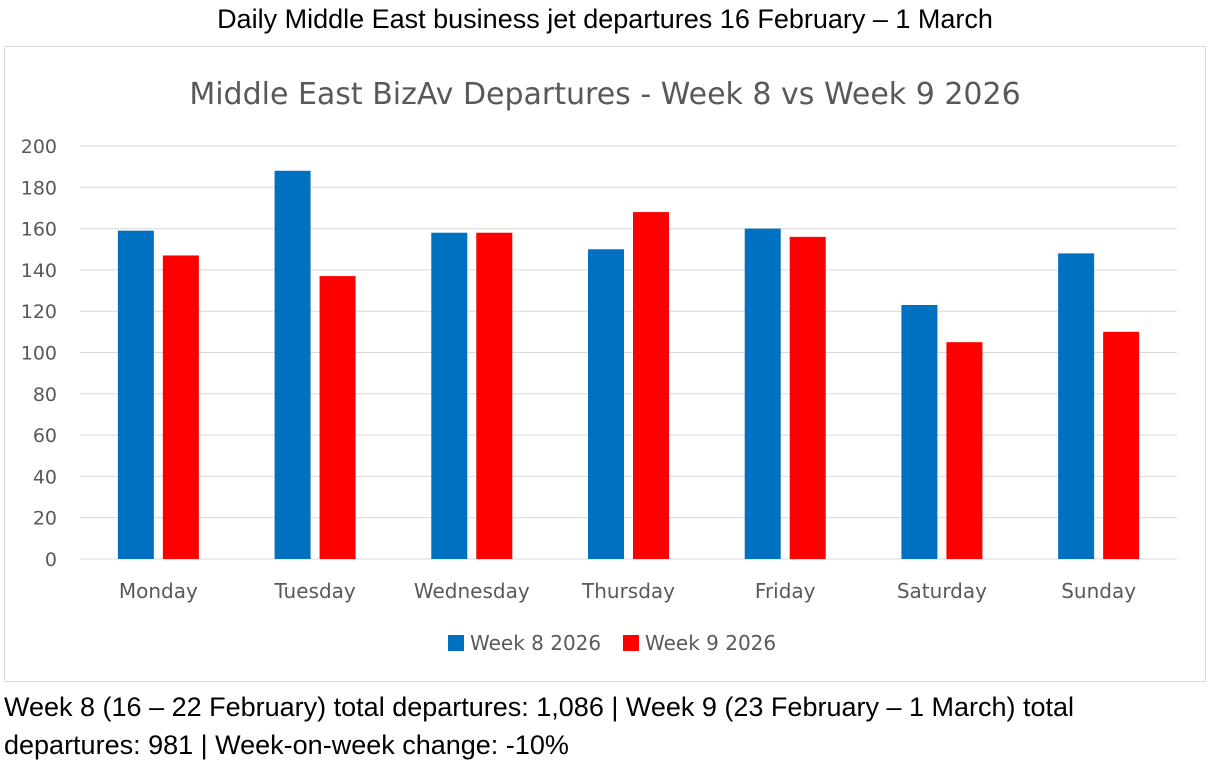 The image size is (1210, 771). Describe the element at coordinates (785, 591) in the screenshot. I see `x-tick-label: Friday` at that location.